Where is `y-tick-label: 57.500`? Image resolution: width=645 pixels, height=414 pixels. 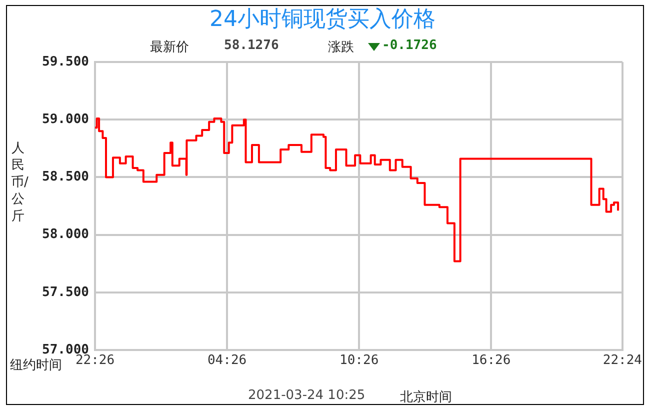
y-tick-label: 57.500 is located at coordinates (66, 292).